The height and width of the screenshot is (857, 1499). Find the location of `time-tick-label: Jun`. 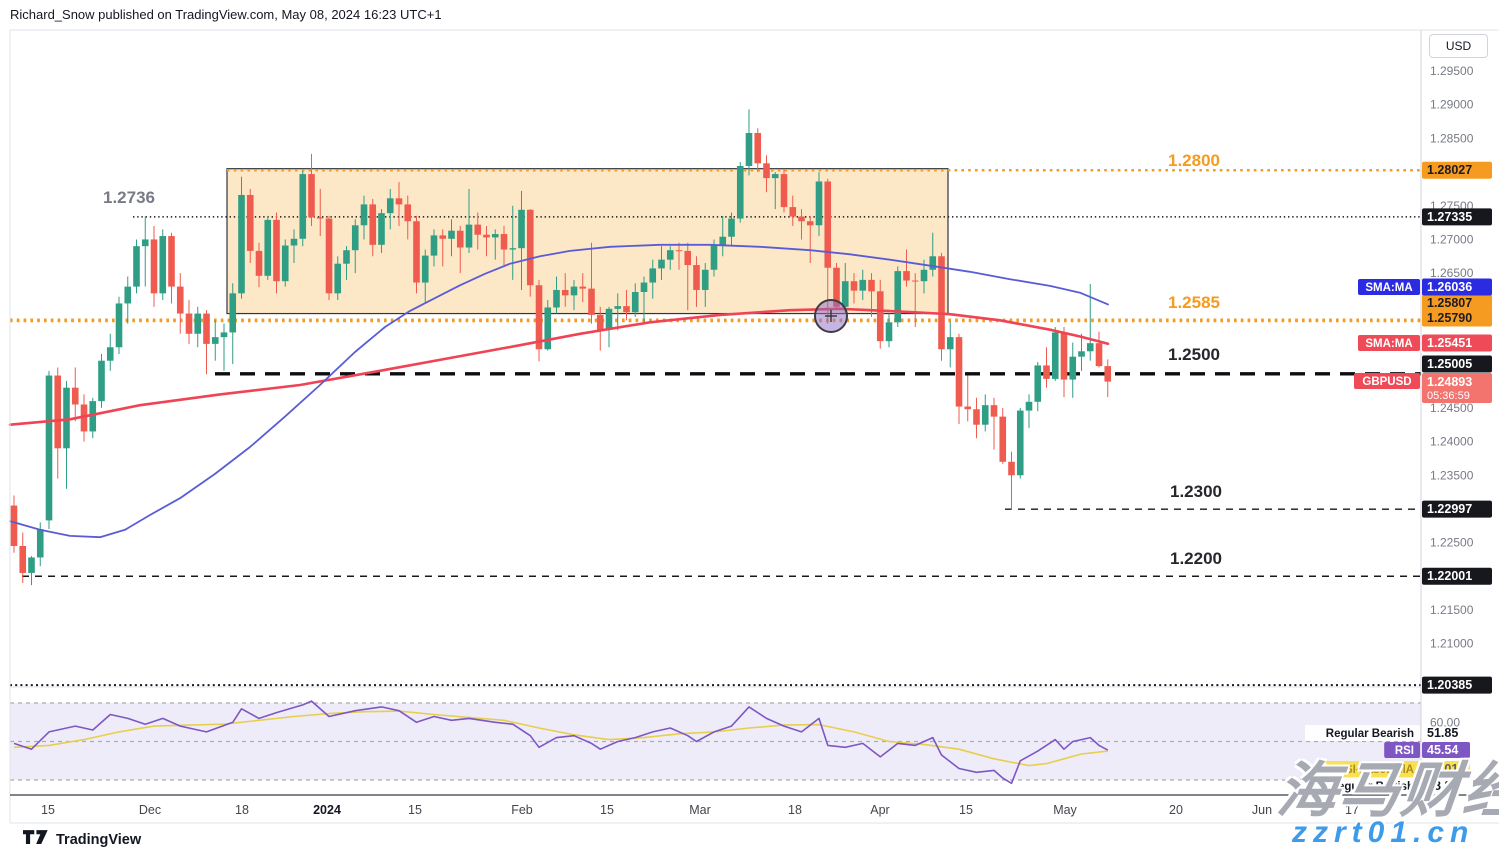

time-tick-label: Jun is located at coordinates (1262, 810).